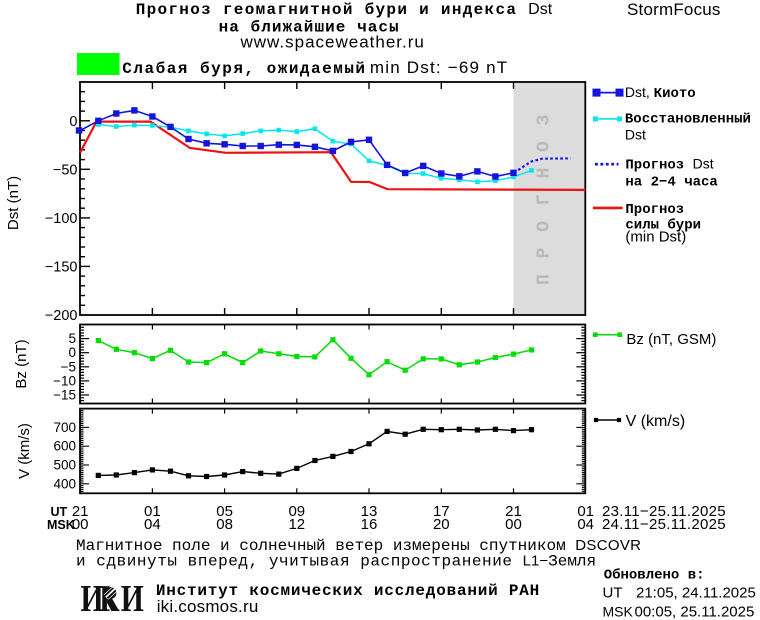  Describe the element at coordinates (68, 366) in the screenshot. I see `svg-text: −5` at that location.